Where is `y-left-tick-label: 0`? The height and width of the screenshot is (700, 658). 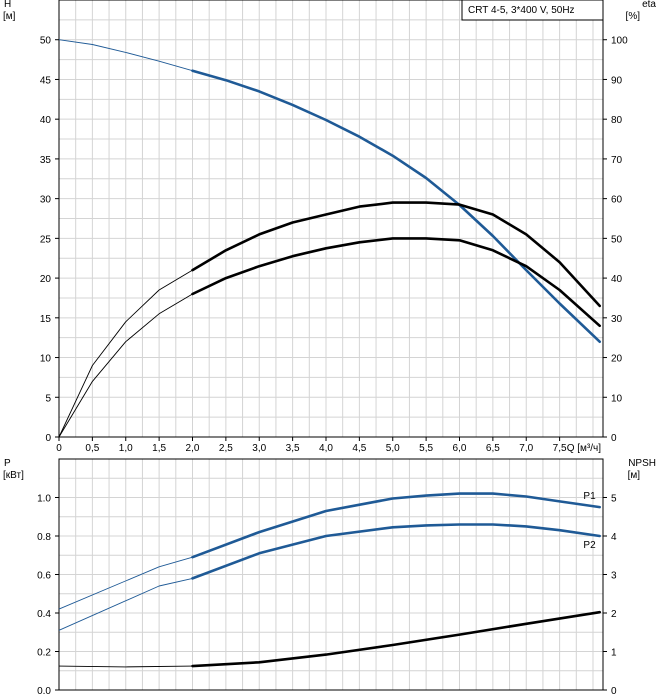 y-left-tick-label: 0 is located at coordinates (48, 438).